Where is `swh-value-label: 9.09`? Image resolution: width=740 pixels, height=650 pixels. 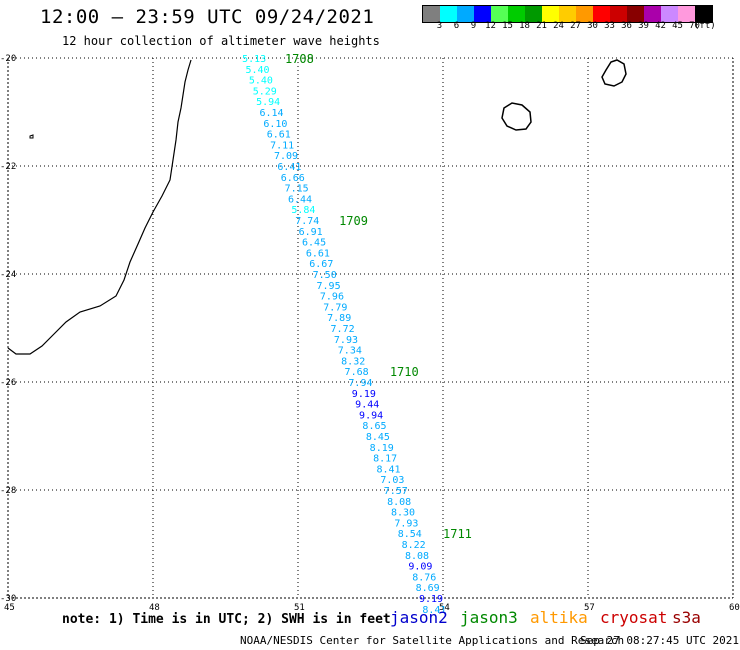
swh-value-label: 9.09 is located at coordinates (420, 567).